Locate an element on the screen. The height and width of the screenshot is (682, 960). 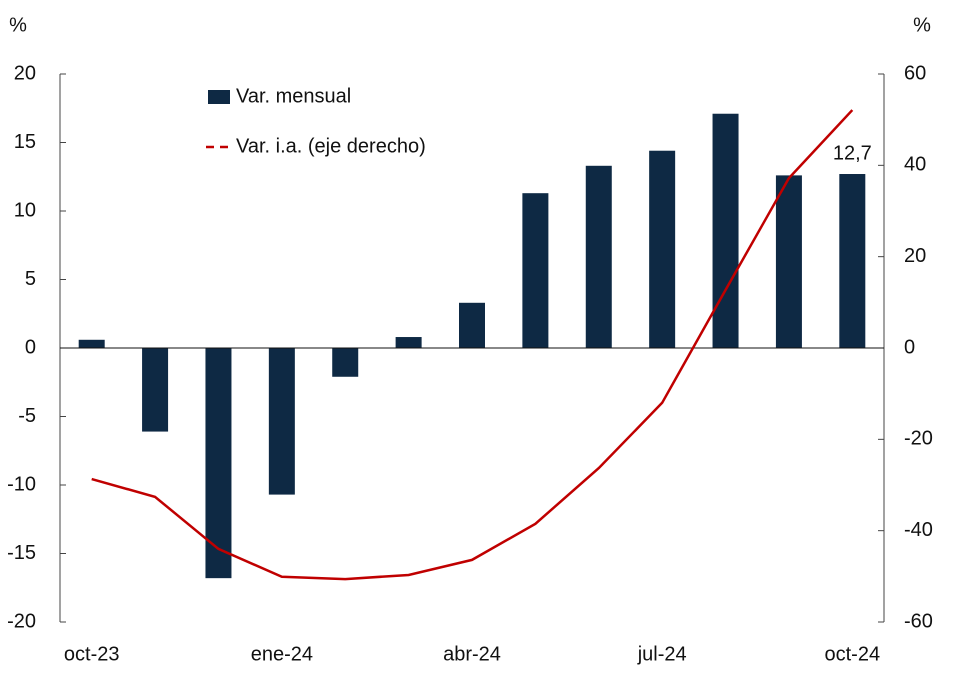
y-tick-label: 0 is located at coordinates (30, 347).